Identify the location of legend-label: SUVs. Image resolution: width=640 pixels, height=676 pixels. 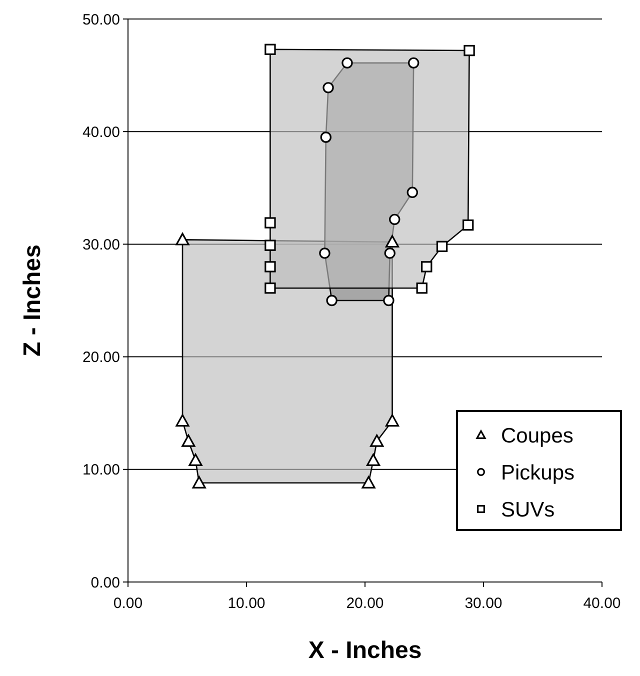
(528, 510).